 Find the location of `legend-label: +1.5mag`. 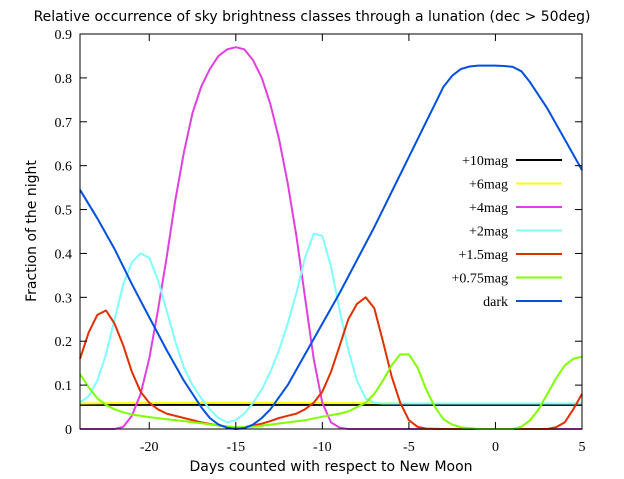

legend-label: +1.5mag is located at coordinates (484, 255).